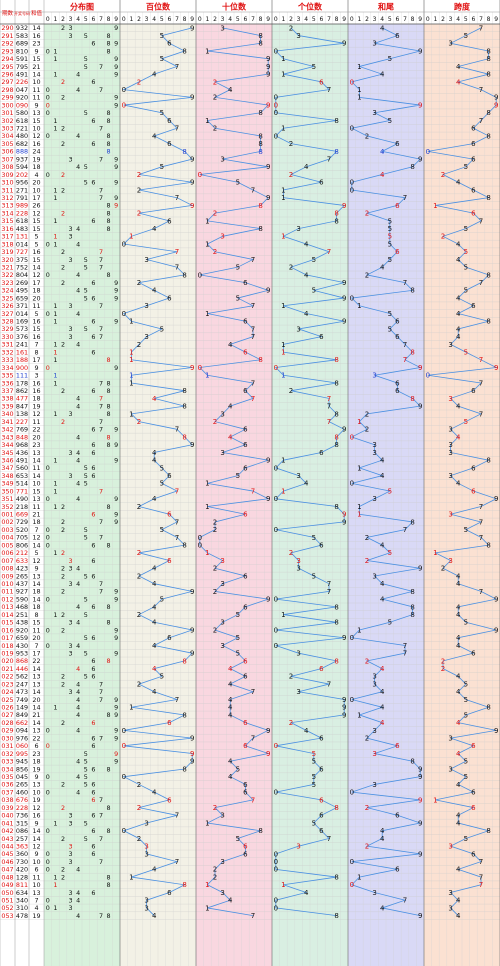 Image resolution: width=500 pixels, height=966 pixels. I want to click on sum-cell: 21, so click(36, 67).